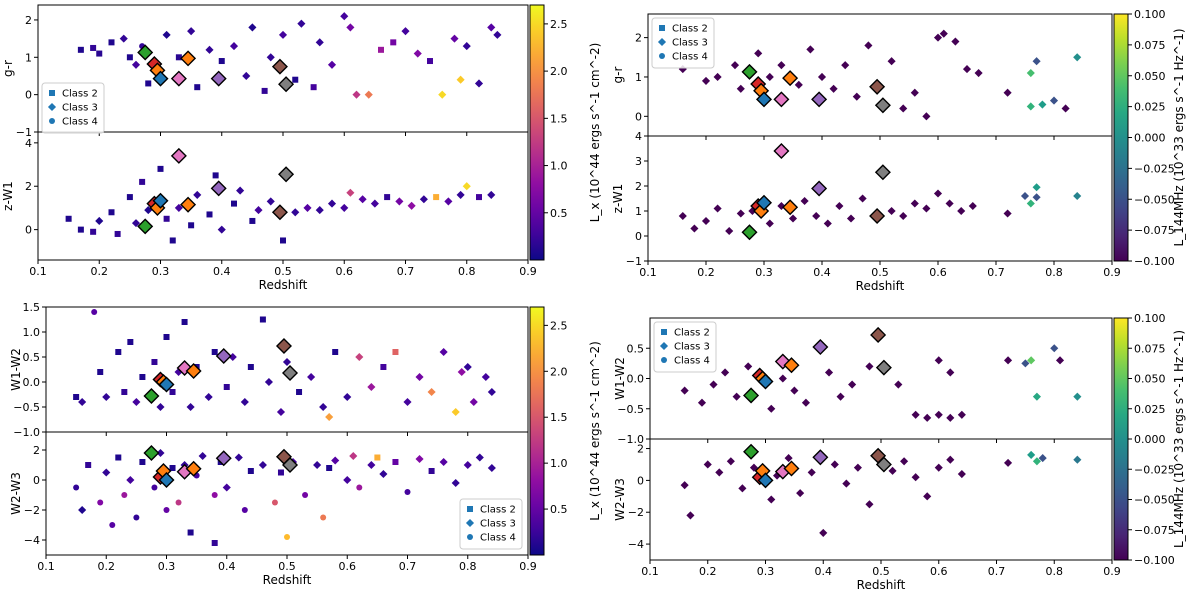 The height and width of the screenshot is (593, 1200). I want to click on points-group, so click(881, 374).